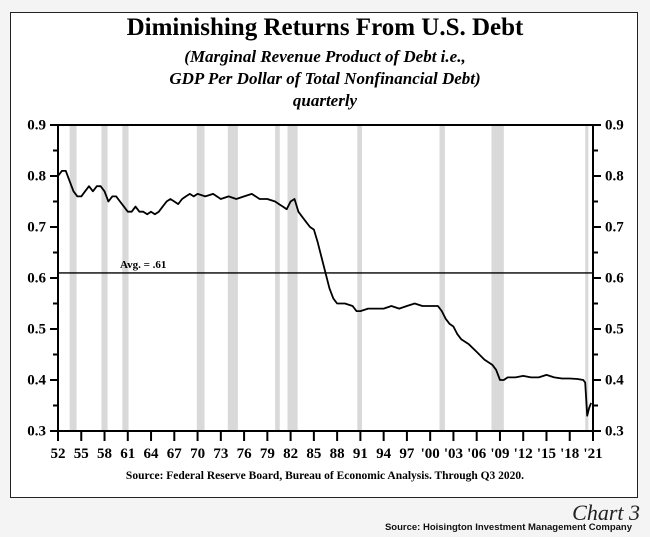 Image resolution: width=650 pixels, height=537 pixels. Describe the element at coordinates (313, 454) in the screenshot. I see `x-tick-label: 85` at that location.